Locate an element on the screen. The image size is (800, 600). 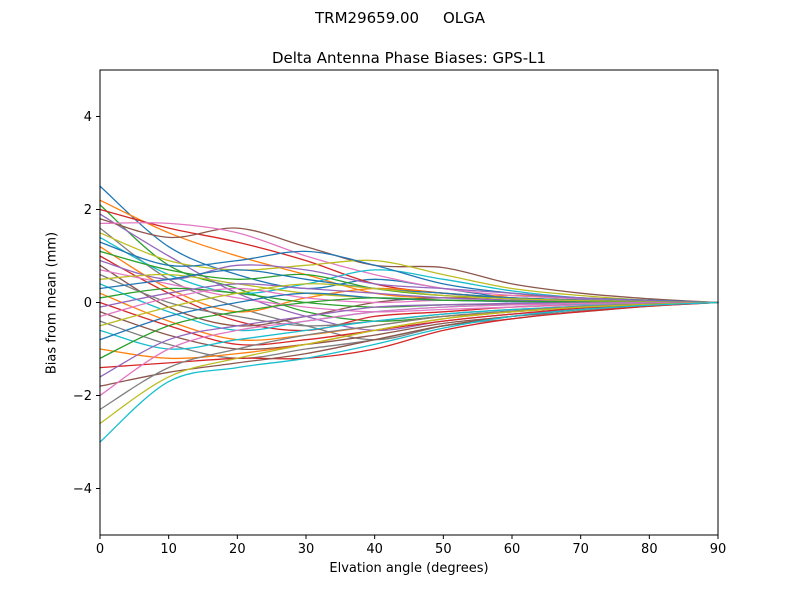
axes-title: Delta Antenna Phase Biases: GPS-L1 is located at coordinates (409, 58).